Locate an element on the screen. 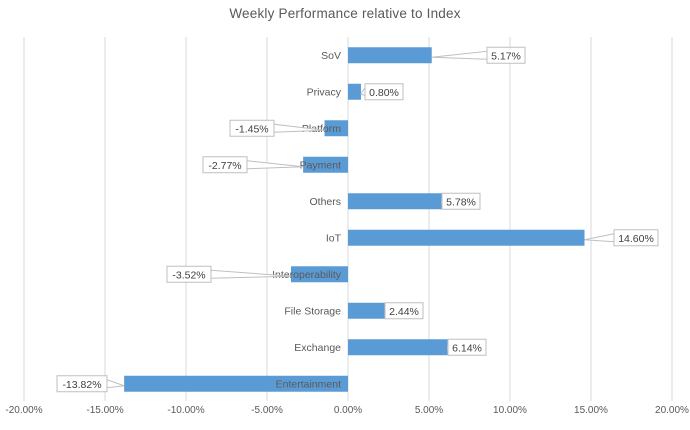 This screenshot has height=430, width=690. category-label-platform: Platform is located at coordinates (321, 129).